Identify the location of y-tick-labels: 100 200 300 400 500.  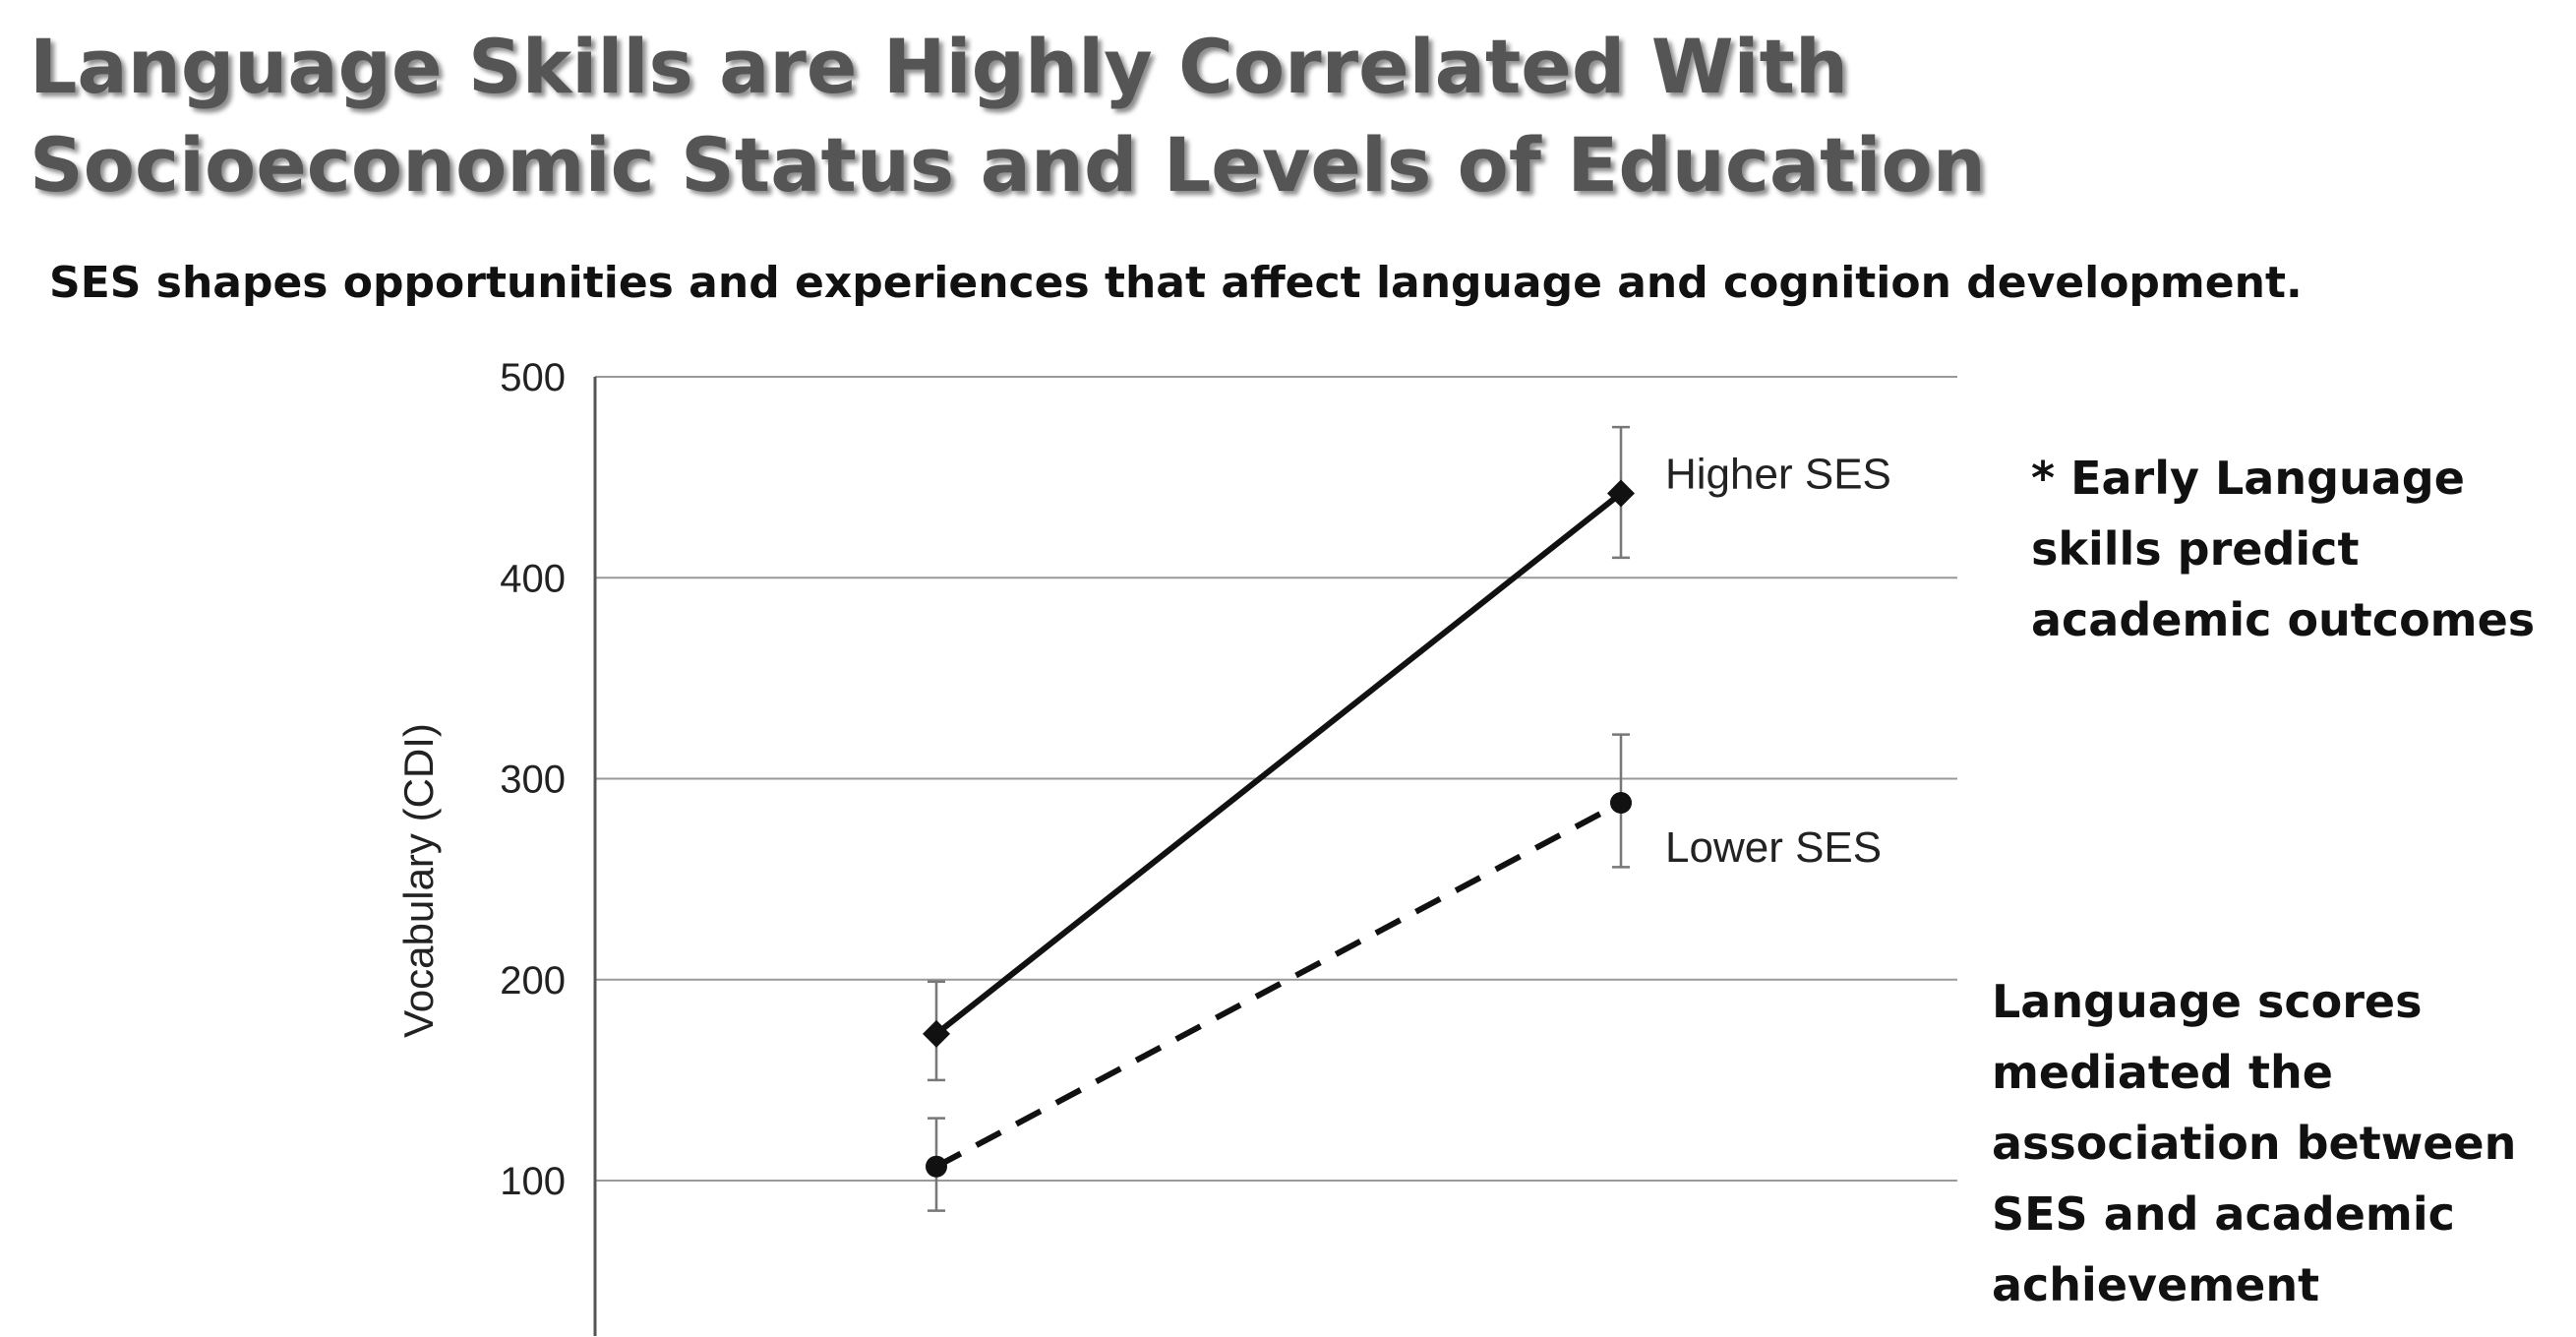
(533, 779).